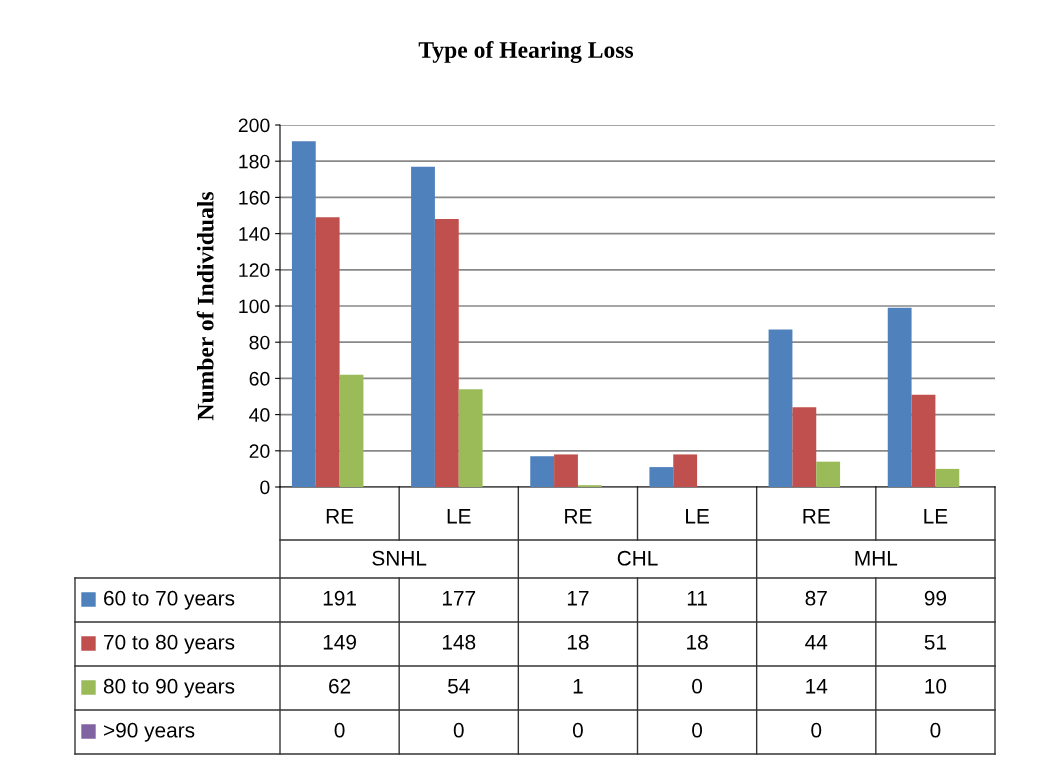 This screenshot has width=1052, height=768. I want to click on y-tick-label: 180, so click(254, 161).